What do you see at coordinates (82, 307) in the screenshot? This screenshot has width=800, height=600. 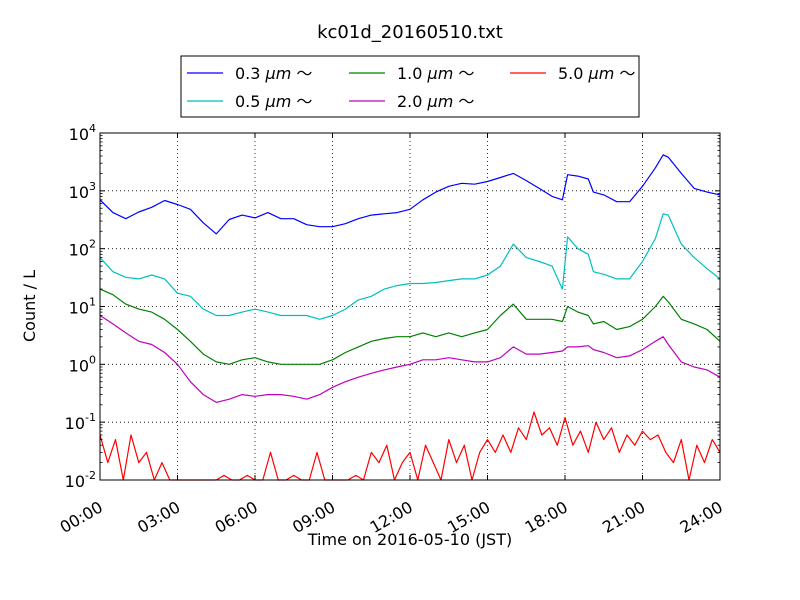 I see `y-tick-label: 10¹` at bounding box center [82, 307].